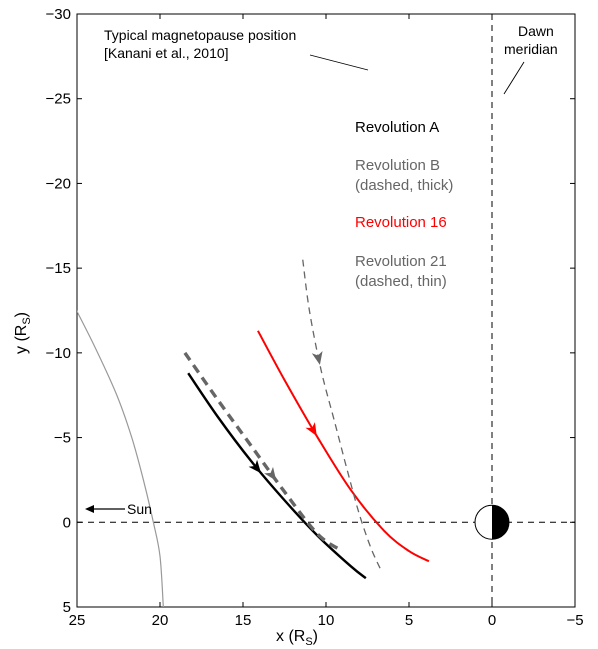 The image size is (598, 649). I want to click on series-line-typical-magnetopause-position, so click(120, 458).